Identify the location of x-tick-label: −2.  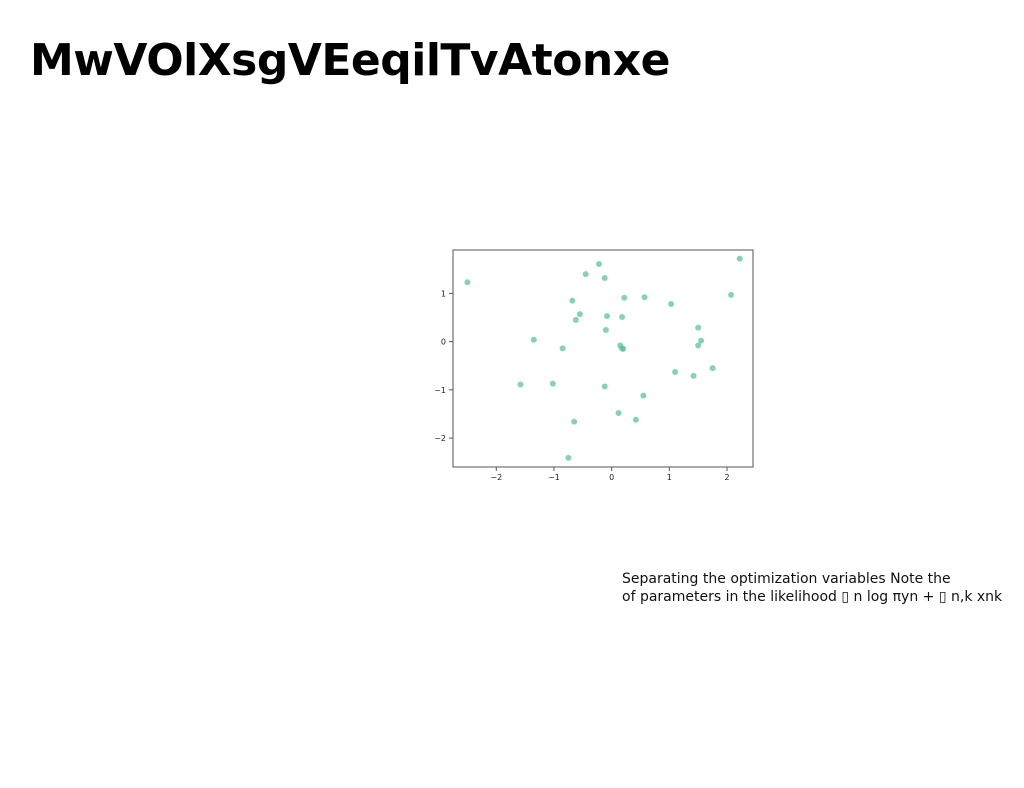
(496, 477).